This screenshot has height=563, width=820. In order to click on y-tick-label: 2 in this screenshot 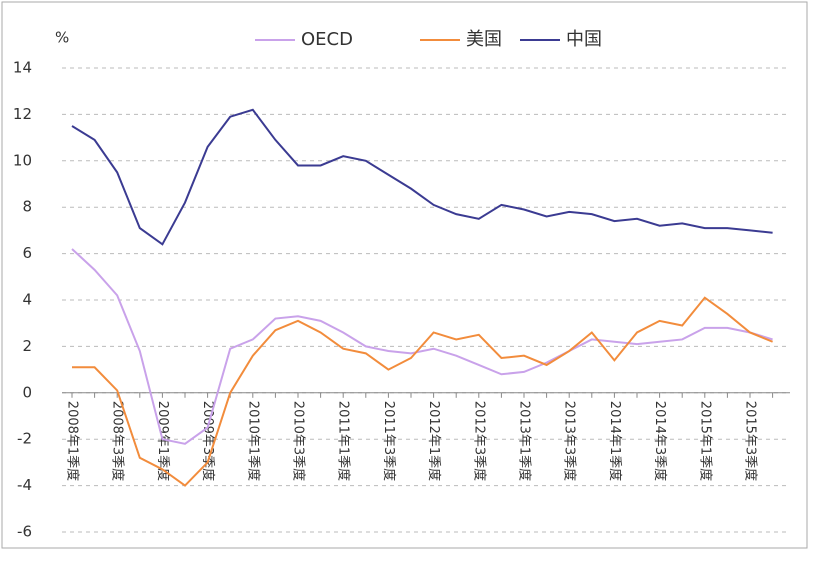, I will do `click(27, 346)`.